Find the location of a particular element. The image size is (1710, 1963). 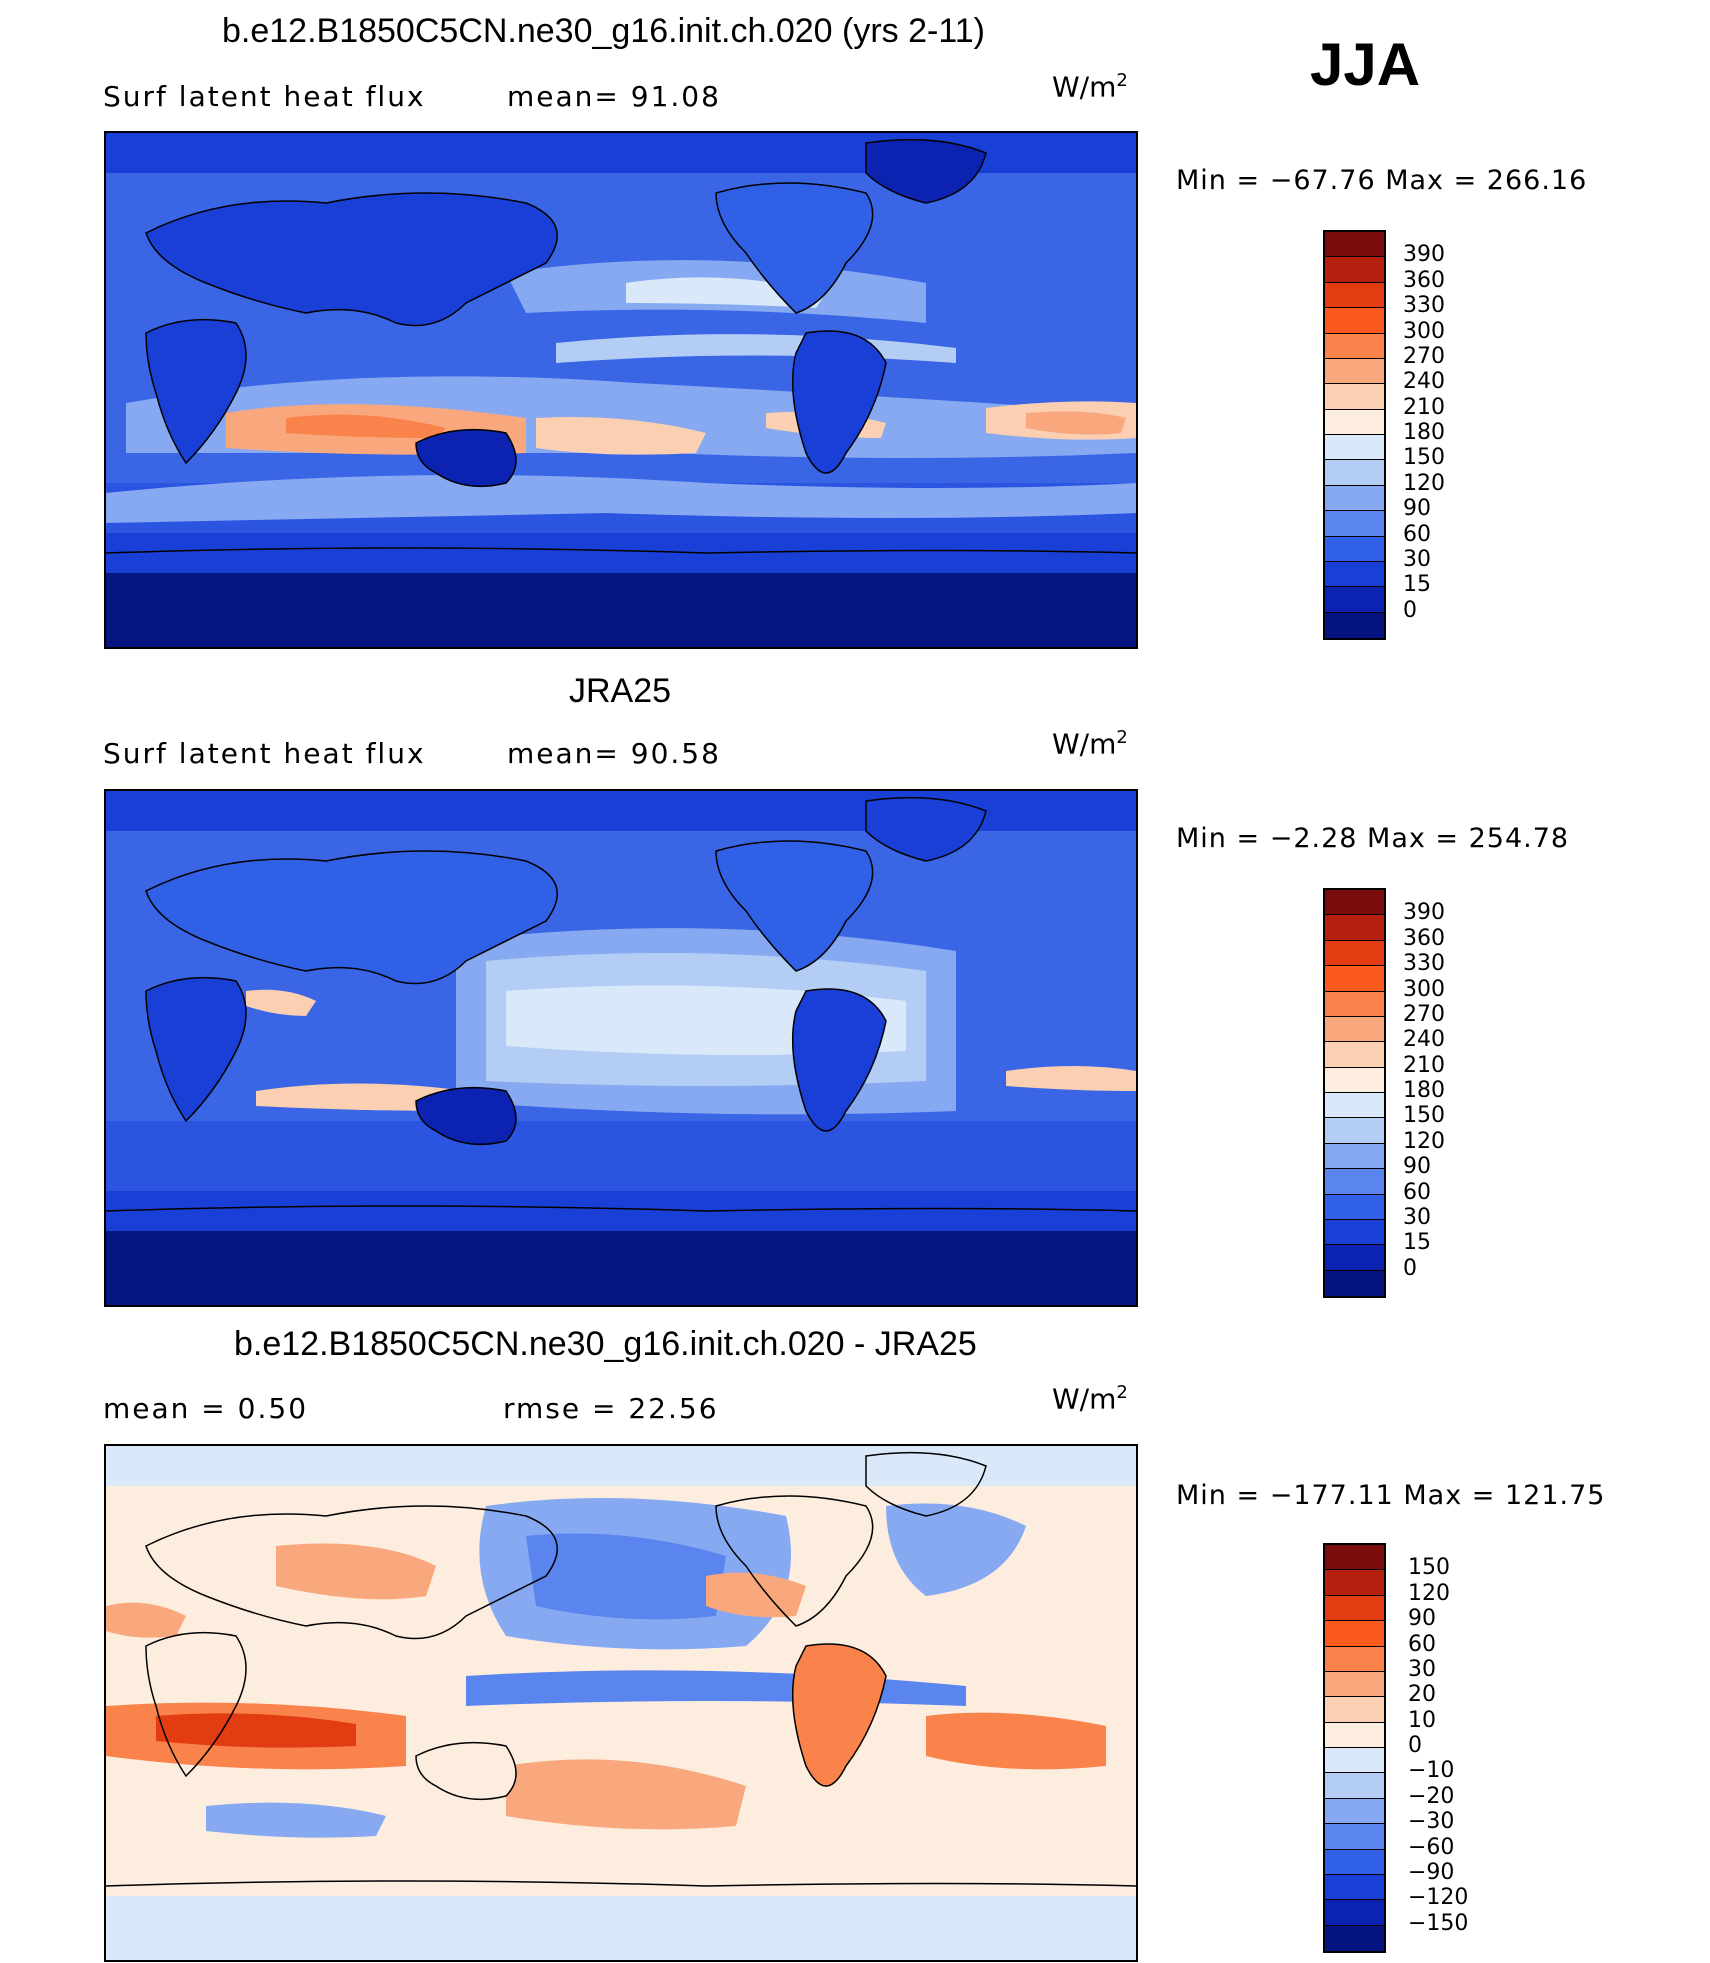

panel-diff-minmax: Min = −177.11 Max = 121.75 is located at coordinates (1391, 1495).